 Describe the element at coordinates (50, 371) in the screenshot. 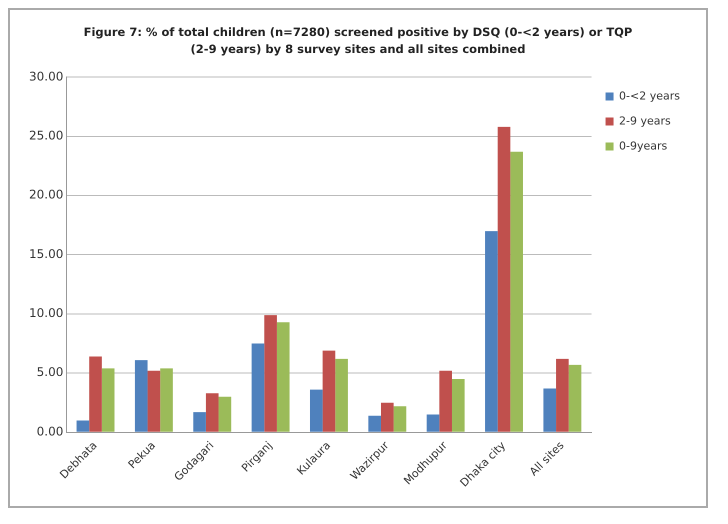

I see `y-tick-label: 5.00` at that location.